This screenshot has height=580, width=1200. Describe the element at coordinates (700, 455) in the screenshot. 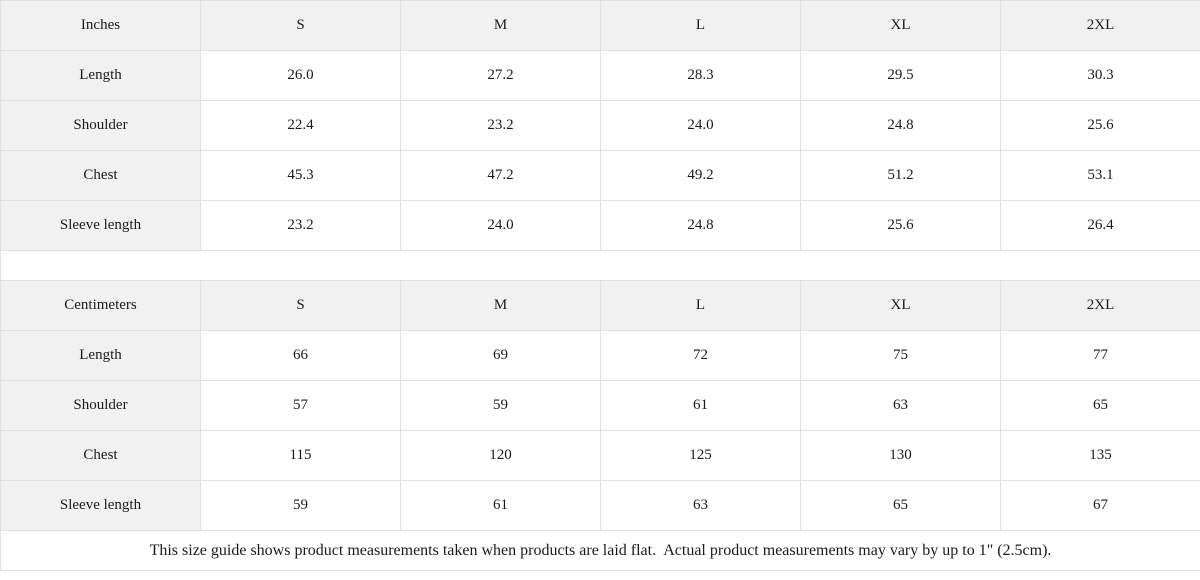

I see `measurement-cell: 125` at that location.